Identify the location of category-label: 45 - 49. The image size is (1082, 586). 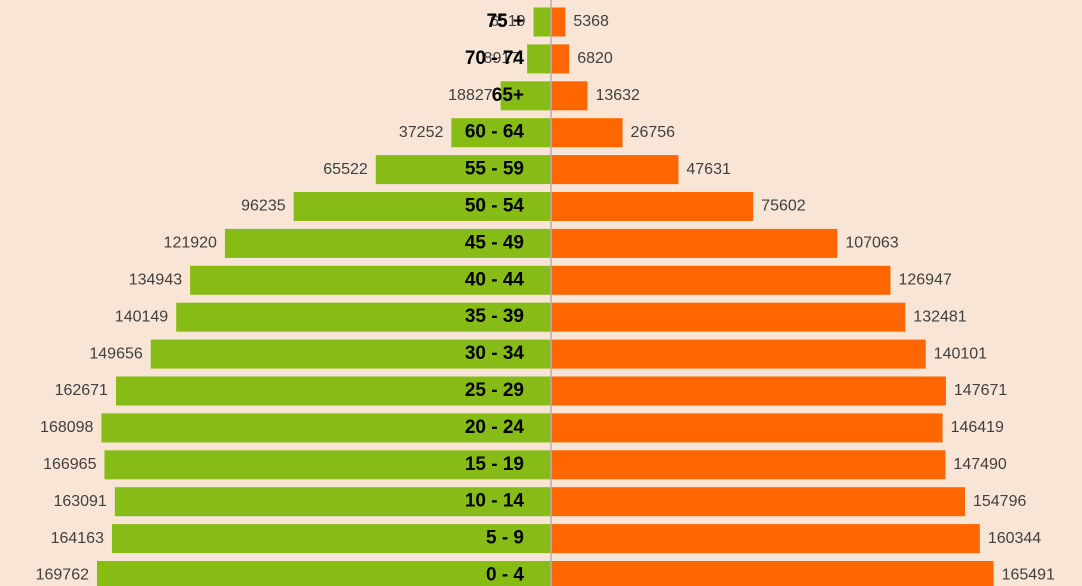
(494, 242).